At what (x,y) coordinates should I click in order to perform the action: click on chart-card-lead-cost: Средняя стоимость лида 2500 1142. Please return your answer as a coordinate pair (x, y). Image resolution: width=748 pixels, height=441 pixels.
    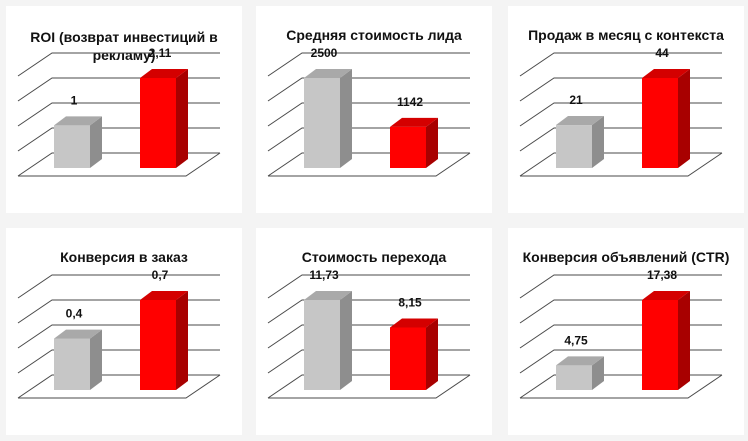
    Looking at the image, I should click on (374, 109).